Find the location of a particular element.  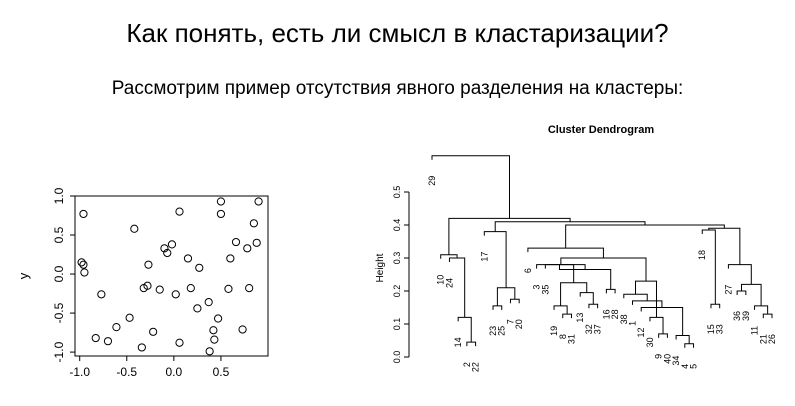

scatter-x-tick-label: -1.0 is located at coordinates (79, 372).